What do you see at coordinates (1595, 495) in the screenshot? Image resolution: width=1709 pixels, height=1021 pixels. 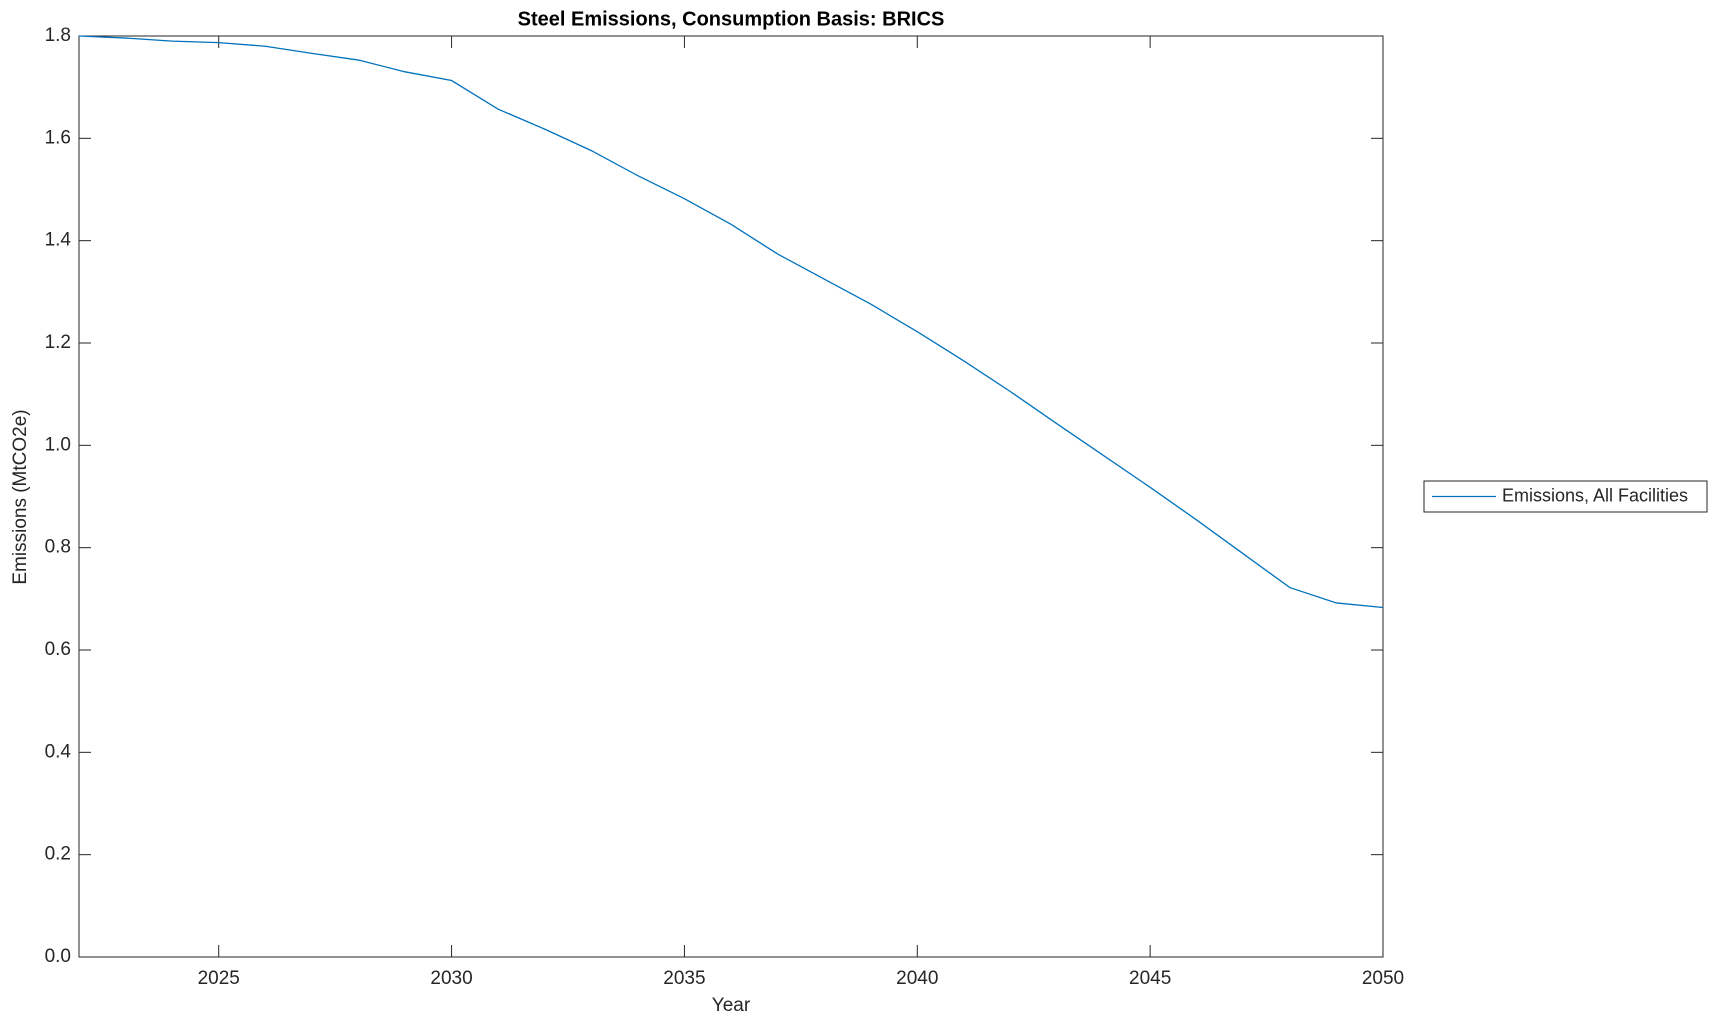 I see `legend-label: Emissions, All Facilities` at bounding box center [1595, 495].